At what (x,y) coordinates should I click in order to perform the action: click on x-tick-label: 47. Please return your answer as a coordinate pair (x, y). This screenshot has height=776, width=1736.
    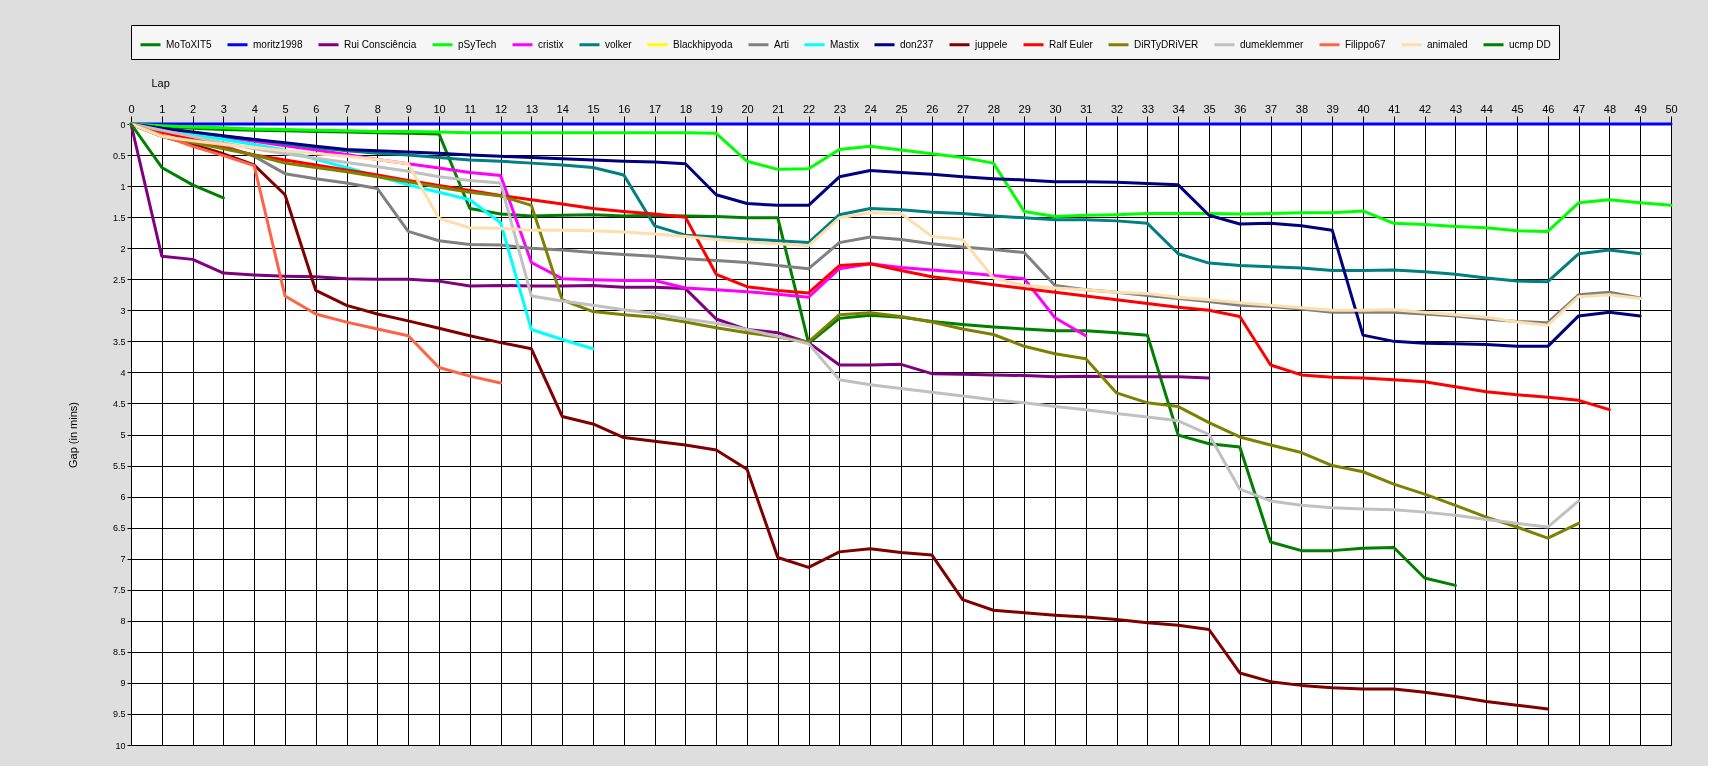
    Looking at the image, I should click on (1579, 108).